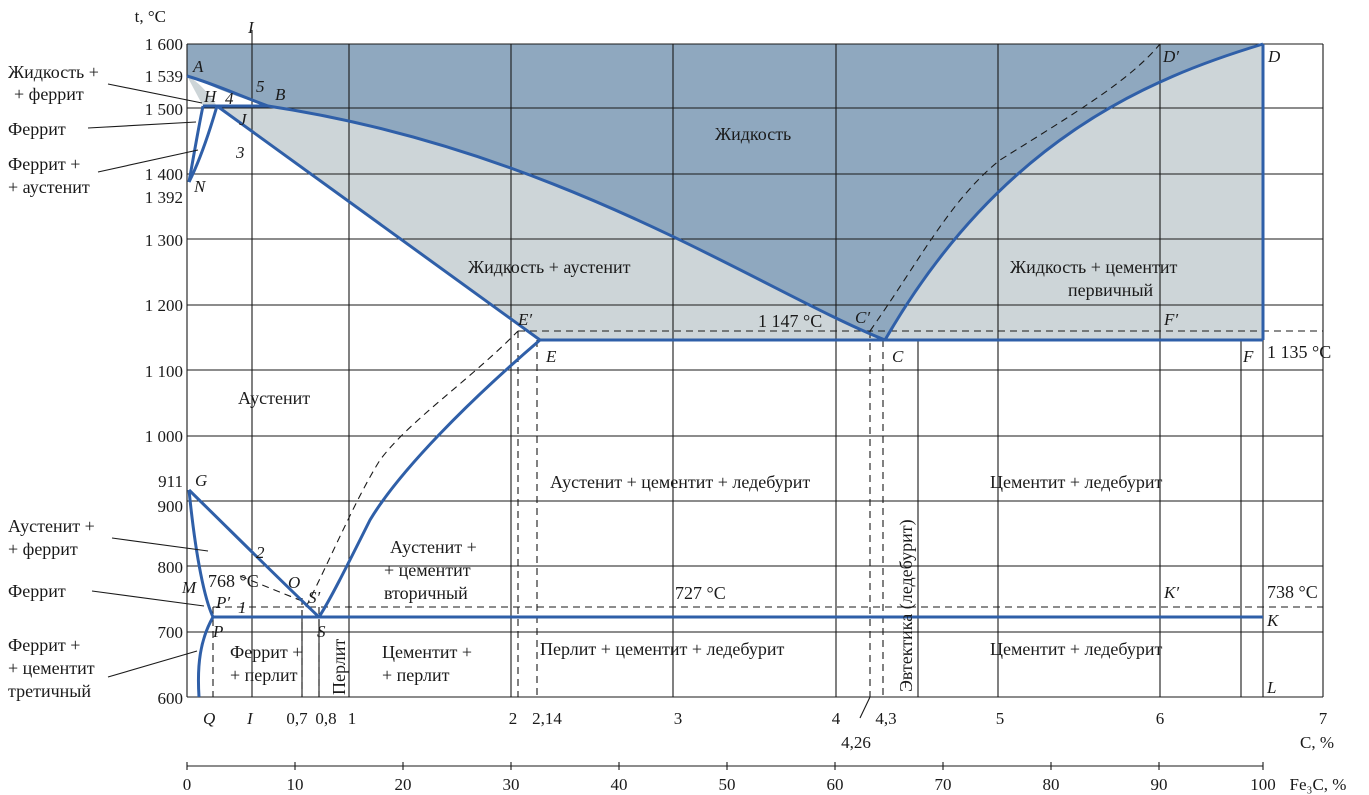 Image resolution: width=1369 pixels, height=795 pixels. I want to click on fe3c-tick-label: 10, so click(295, 784).